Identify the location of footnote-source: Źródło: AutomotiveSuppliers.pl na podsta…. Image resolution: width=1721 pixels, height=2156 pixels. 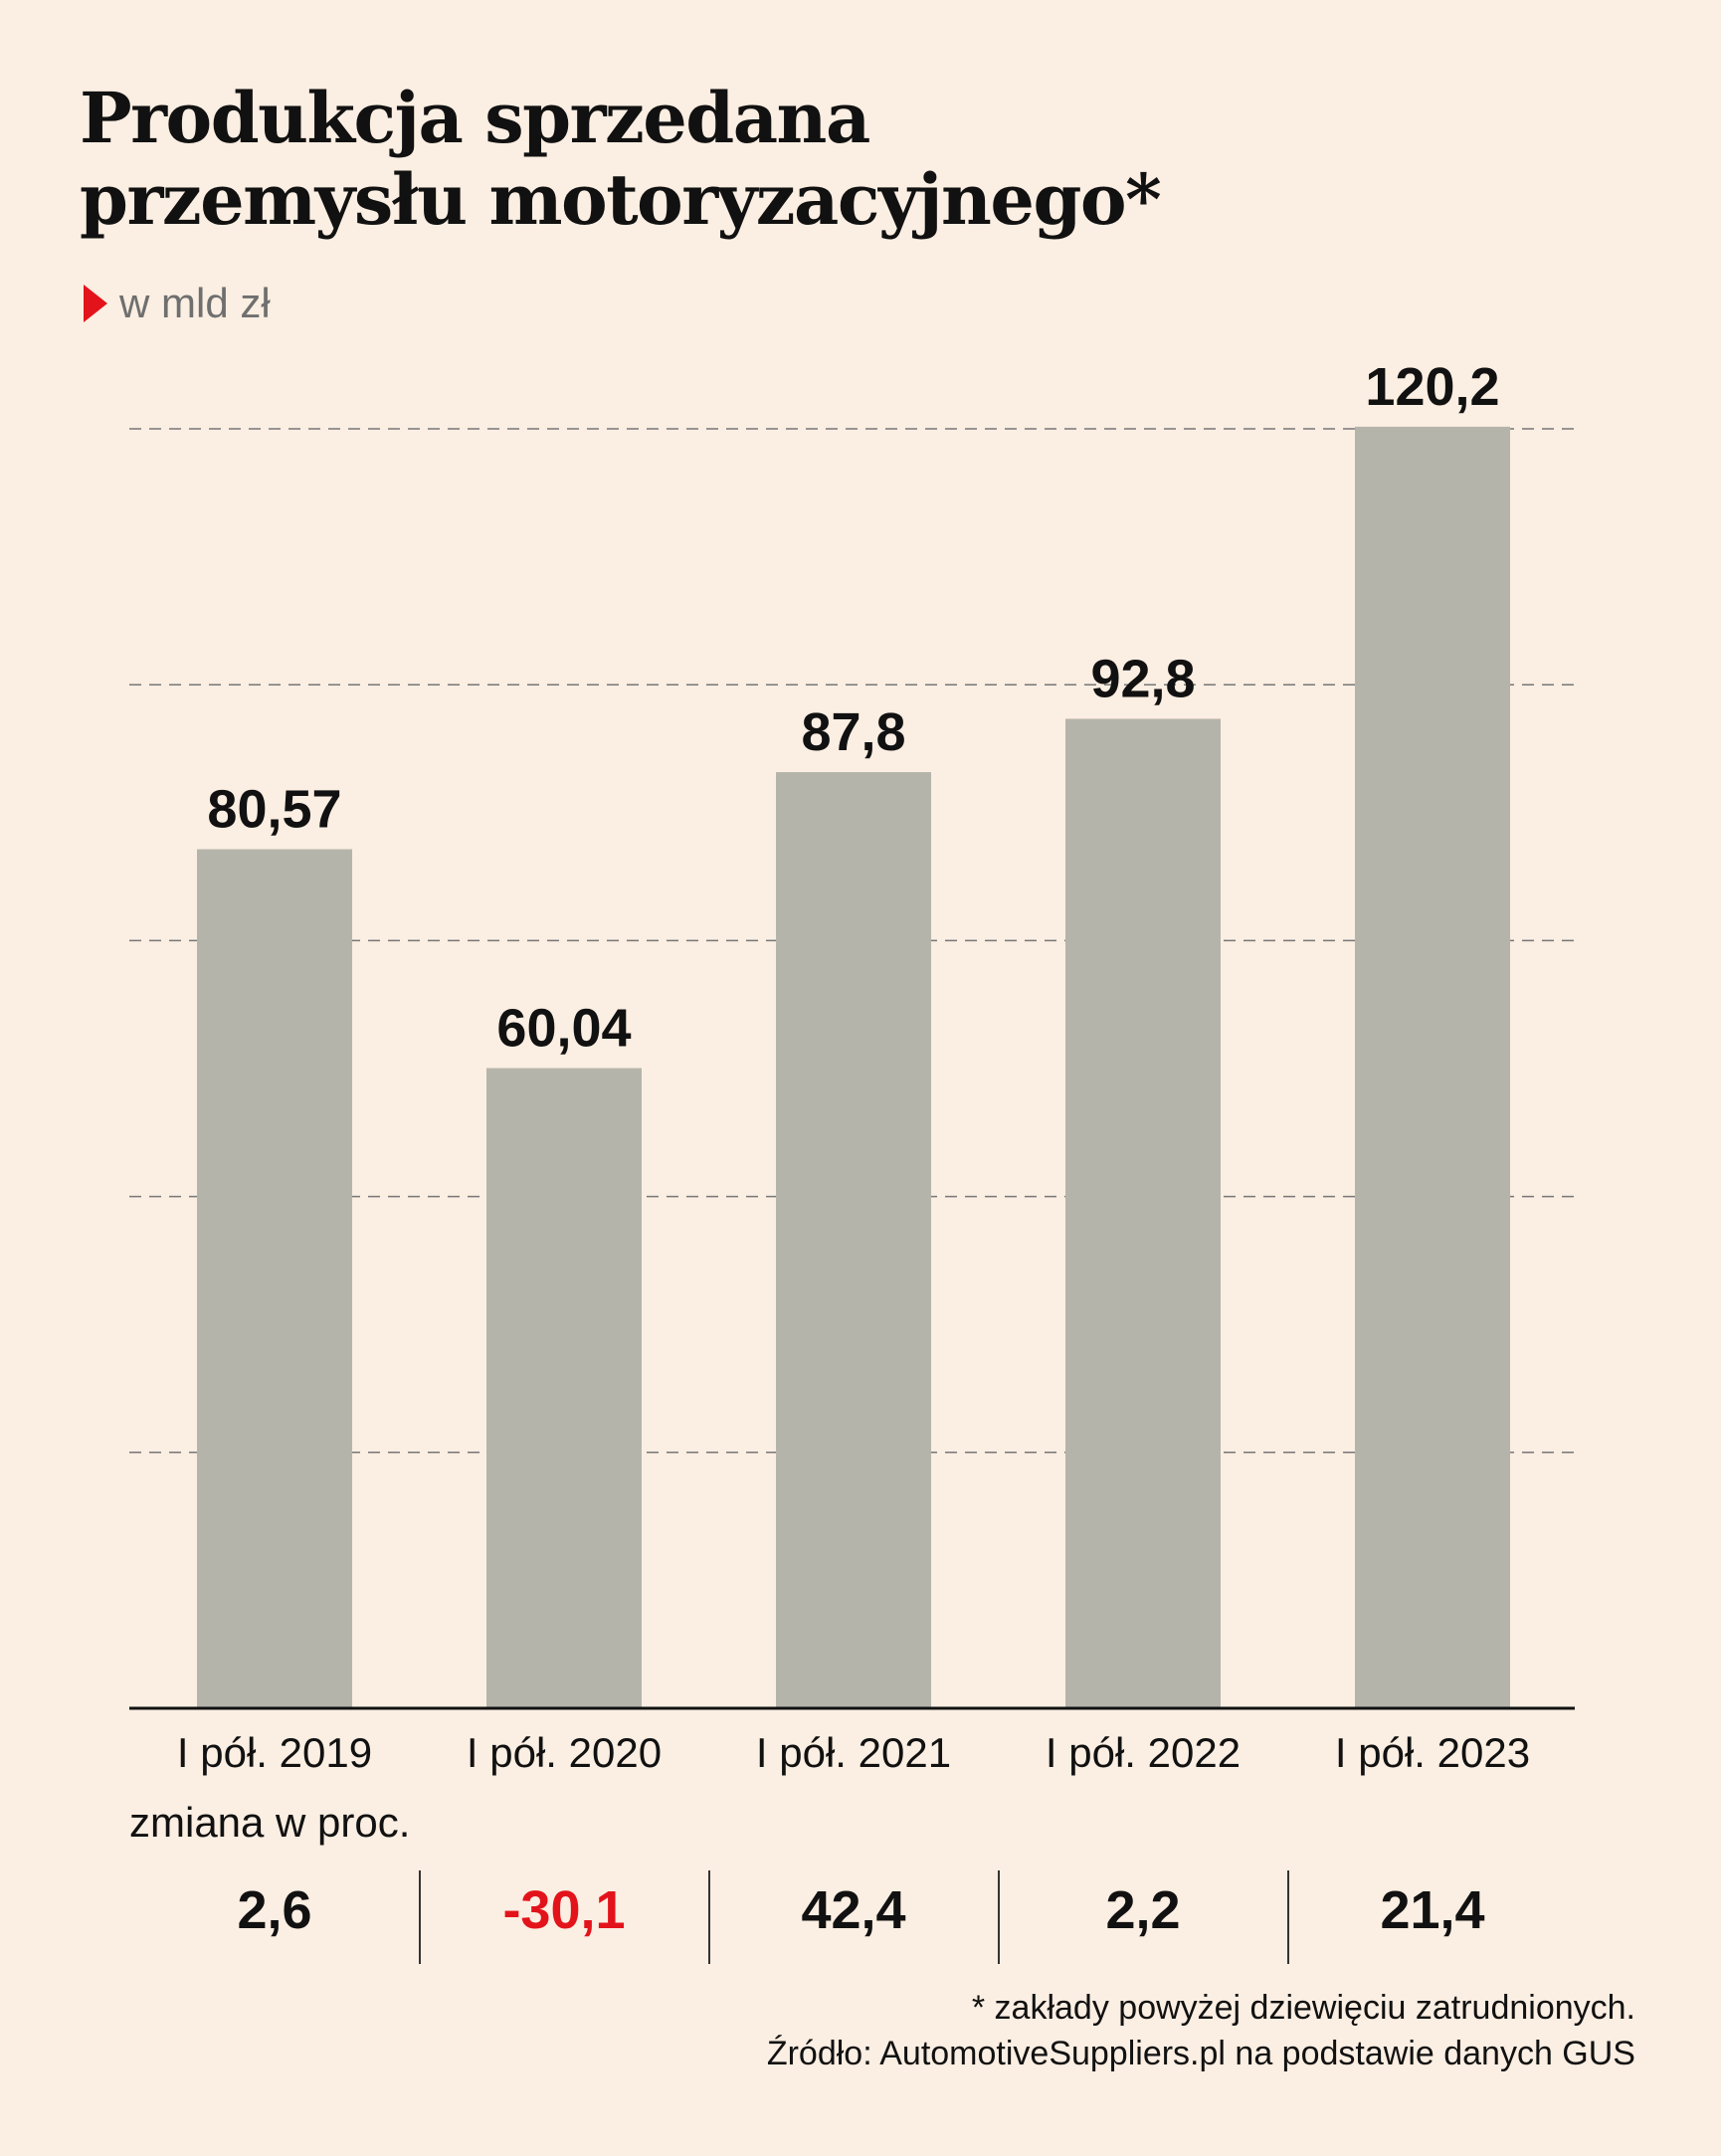
(1200, 2053).